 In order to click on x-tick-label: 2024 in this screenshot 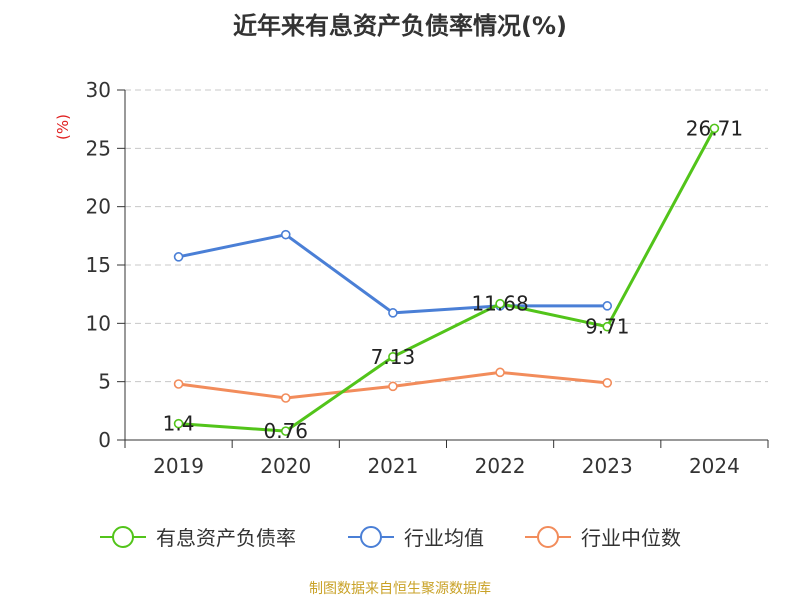, I will do `click(714, 466)`.